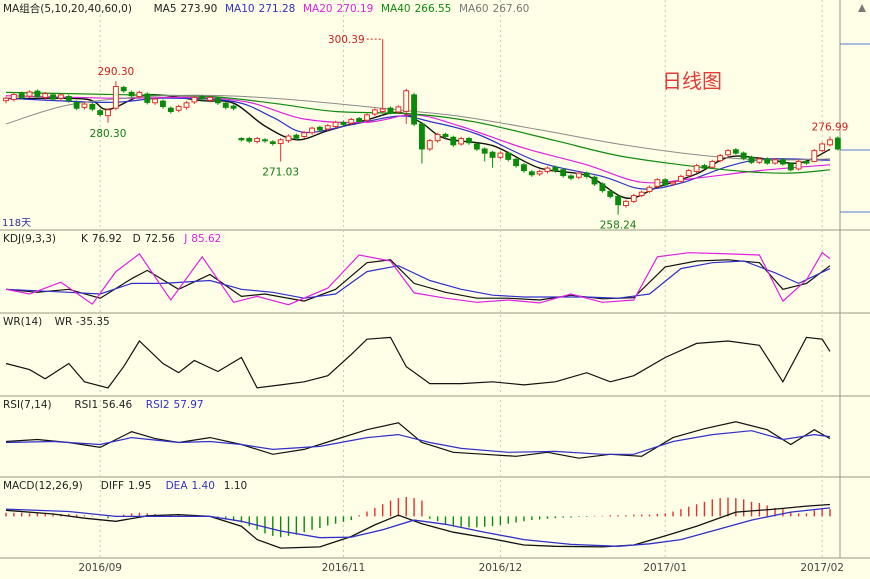  I want to click on date-tick-label: 2016/12, so click(501, 568).